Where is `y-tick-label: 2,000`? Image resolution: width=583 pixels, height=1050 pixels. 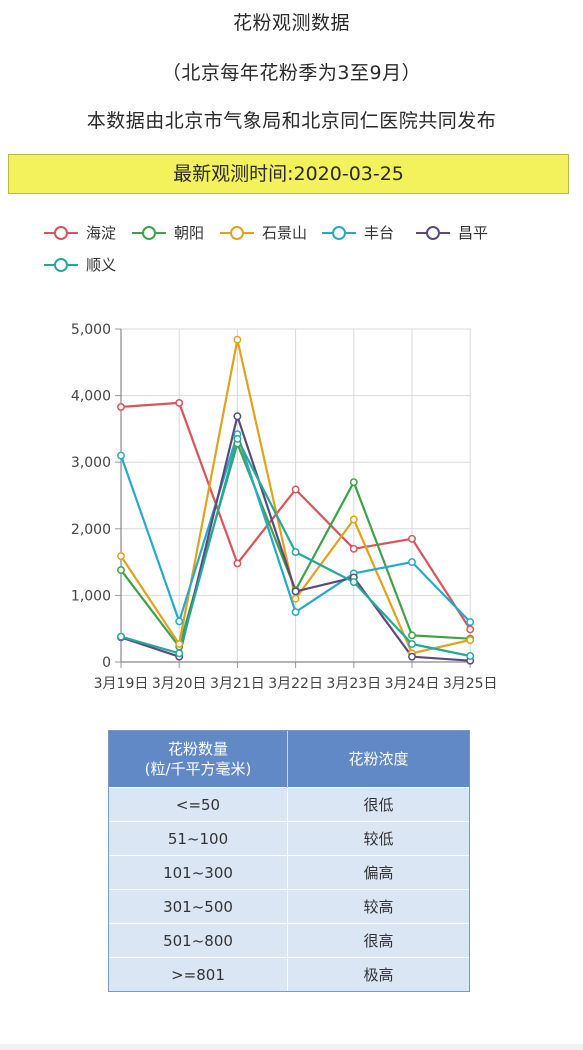 y-tick-label: 2,000 is located at coordinates (91, 530).